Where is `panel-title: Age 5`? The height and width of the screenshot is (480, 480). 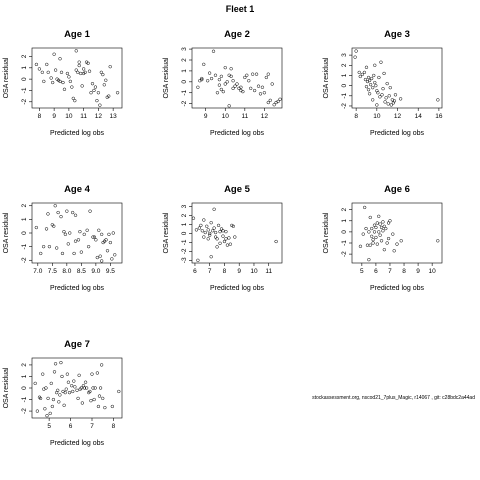
panel-title: Age 5 is located at coordinates (237, 189).